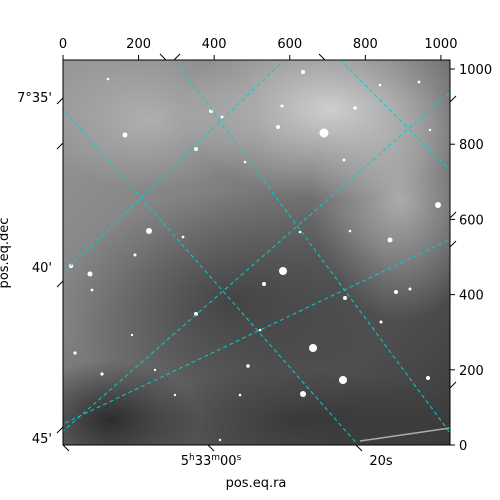  What do you see at coordinates (471, 296) in the screenshot?
I see `right-axis-tick-label: 400` at bounding box center [471, 296].